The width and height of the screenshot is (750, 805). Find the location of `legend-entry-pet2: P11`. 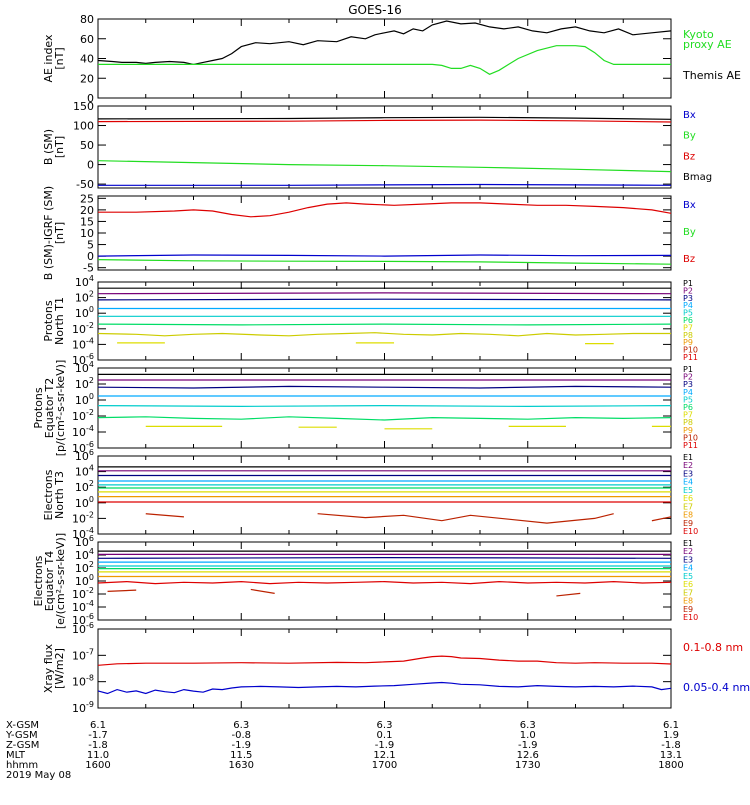

legend-entry-pet2: P11 is located at coordinates (690, 445).